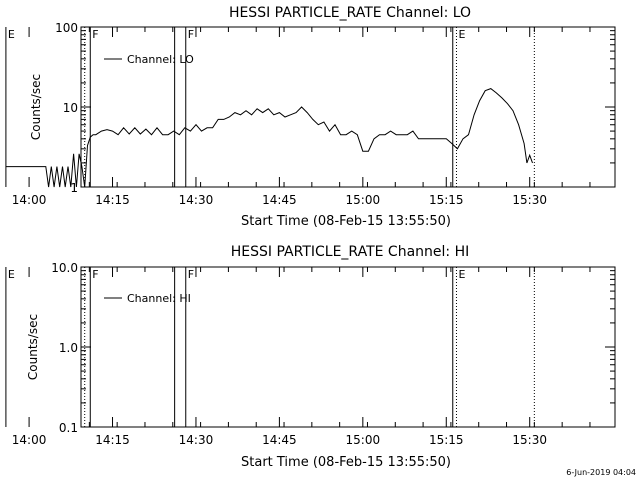  I want to click on y-tick-label: 1.0, so click(68, 348).